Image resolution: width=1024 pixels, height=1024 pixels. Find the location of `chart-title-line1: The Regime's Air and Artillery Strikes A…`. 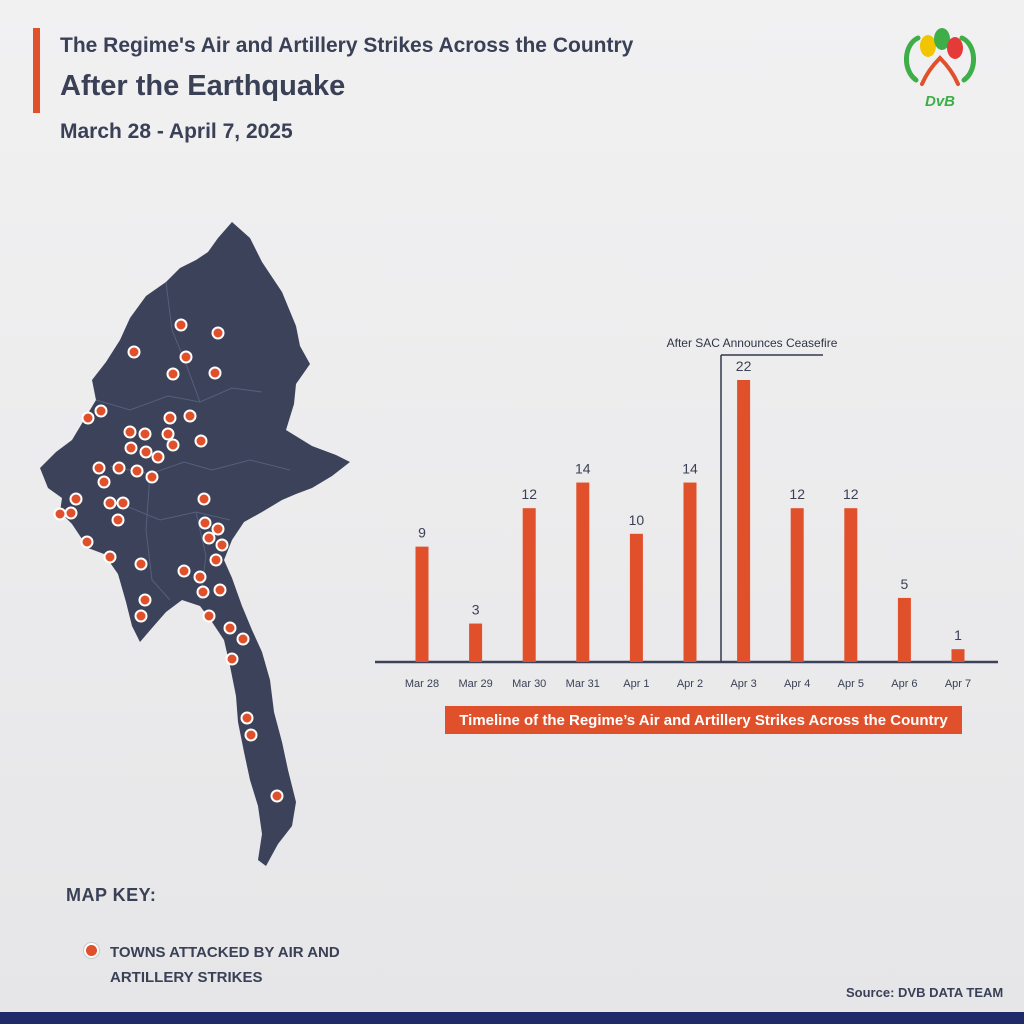

chart-title-line1: The Regime's Air and Artillery Strikes A… is located at coordinates (347, 45).